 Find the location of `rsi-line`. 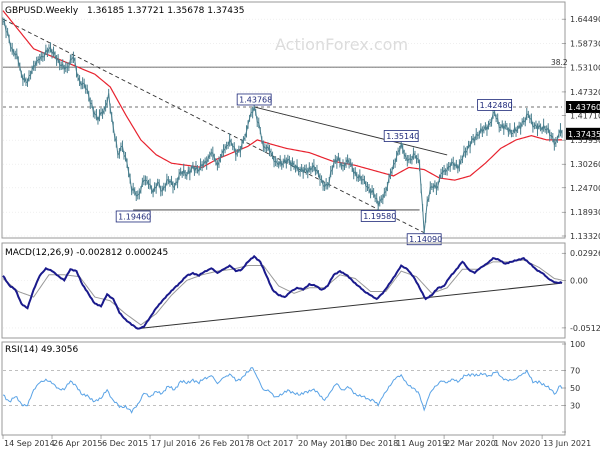

rsi-line is located at coordinates (282, 390).